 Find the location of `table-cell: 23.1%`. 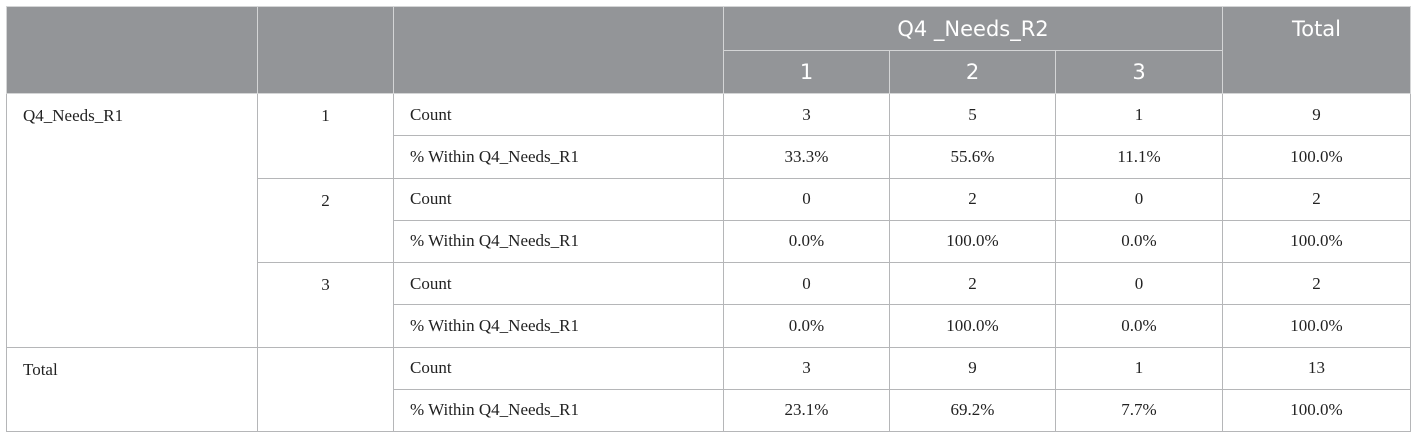

table-cell: 23.1% is located at coordinates (806, 410).